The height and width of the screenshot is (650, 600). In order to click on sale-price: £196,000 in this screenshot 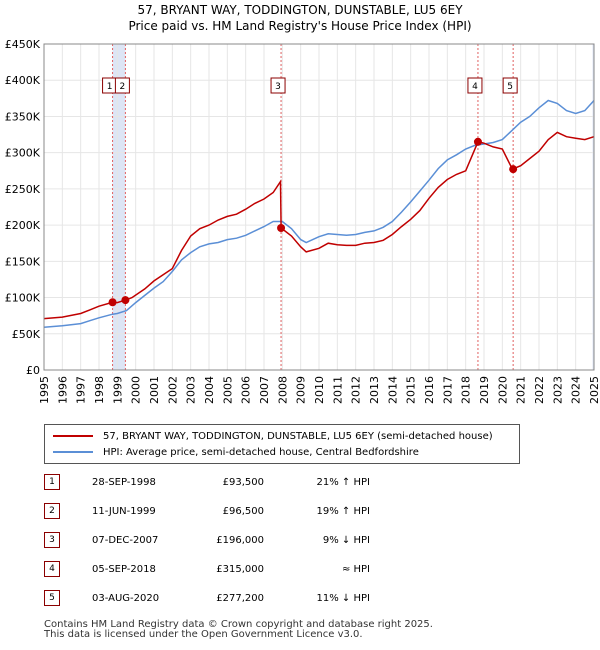, I will do `click(240, 540)`.